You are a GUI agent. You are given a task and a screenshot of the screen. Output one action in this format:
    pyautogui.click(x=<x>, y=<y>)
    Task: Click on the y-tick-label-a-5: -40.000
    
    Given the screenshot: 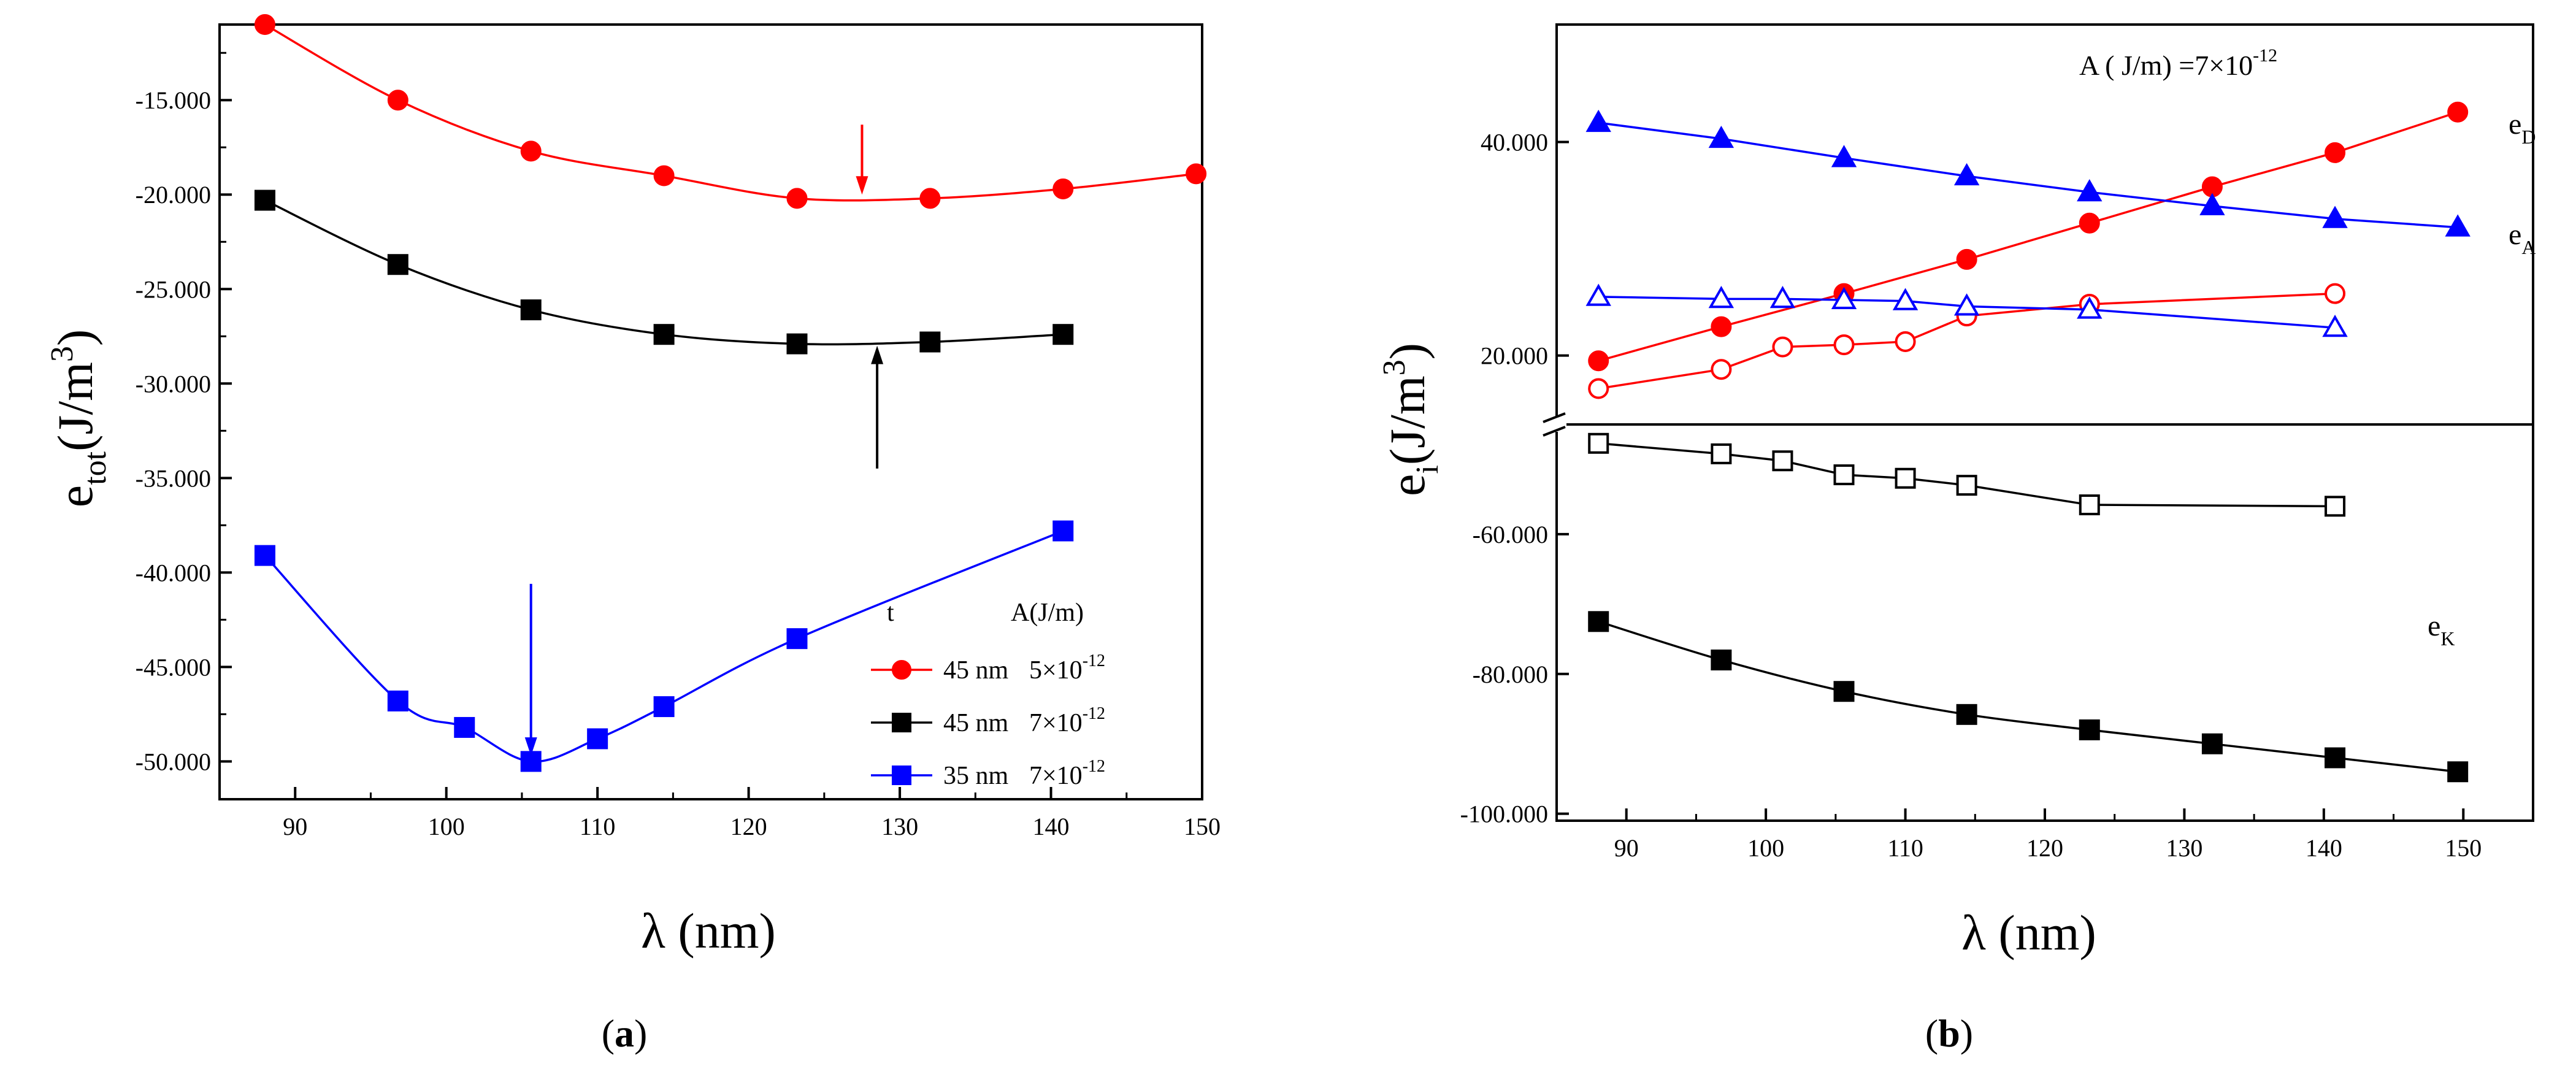 What is the action you would take?
    pyautogui.click(x=173, y=572)
    